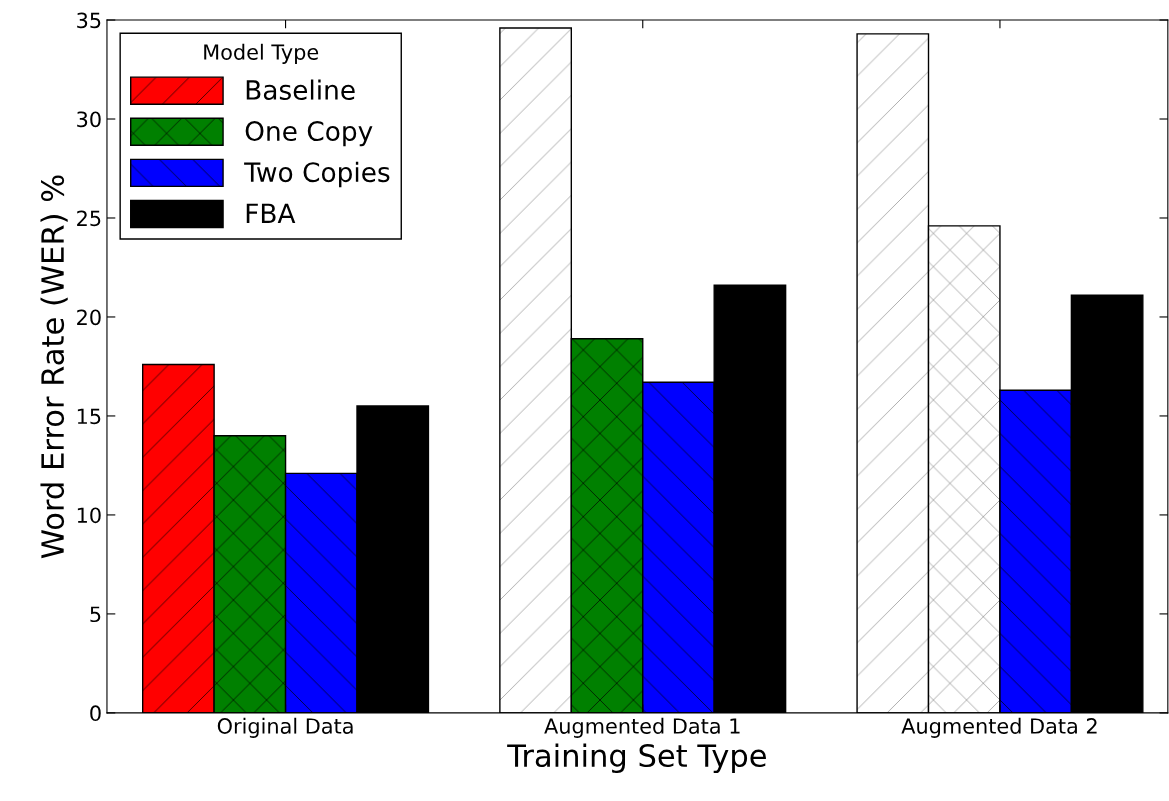  What do you see at coordinates (89, 119) in the screenshot?
I see `y-tick-label: 30` at bounding box center [89, 119].